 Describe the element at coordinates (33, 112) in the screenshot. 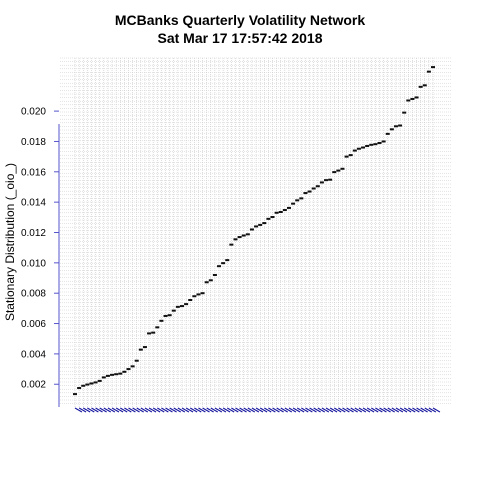

I see `y-tick-label: 0.020` at that location.